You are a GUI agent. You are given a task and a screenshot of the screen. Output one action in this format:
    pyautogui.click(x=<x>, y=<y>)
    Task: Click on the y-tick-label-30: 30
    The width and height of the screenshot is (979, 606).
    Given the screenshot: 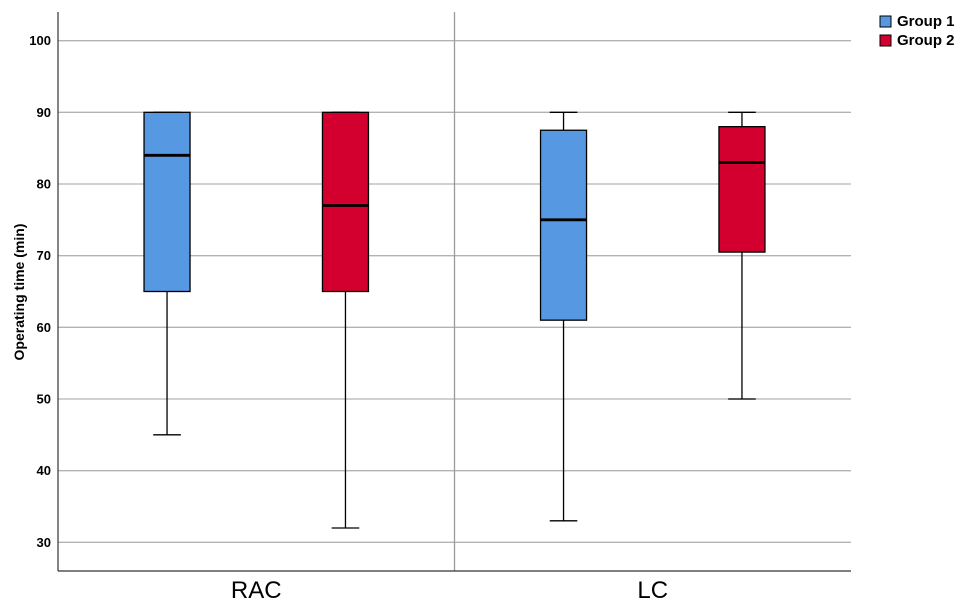 What is the action you would take?
    pyautogui.click(x=44, y=542)
    